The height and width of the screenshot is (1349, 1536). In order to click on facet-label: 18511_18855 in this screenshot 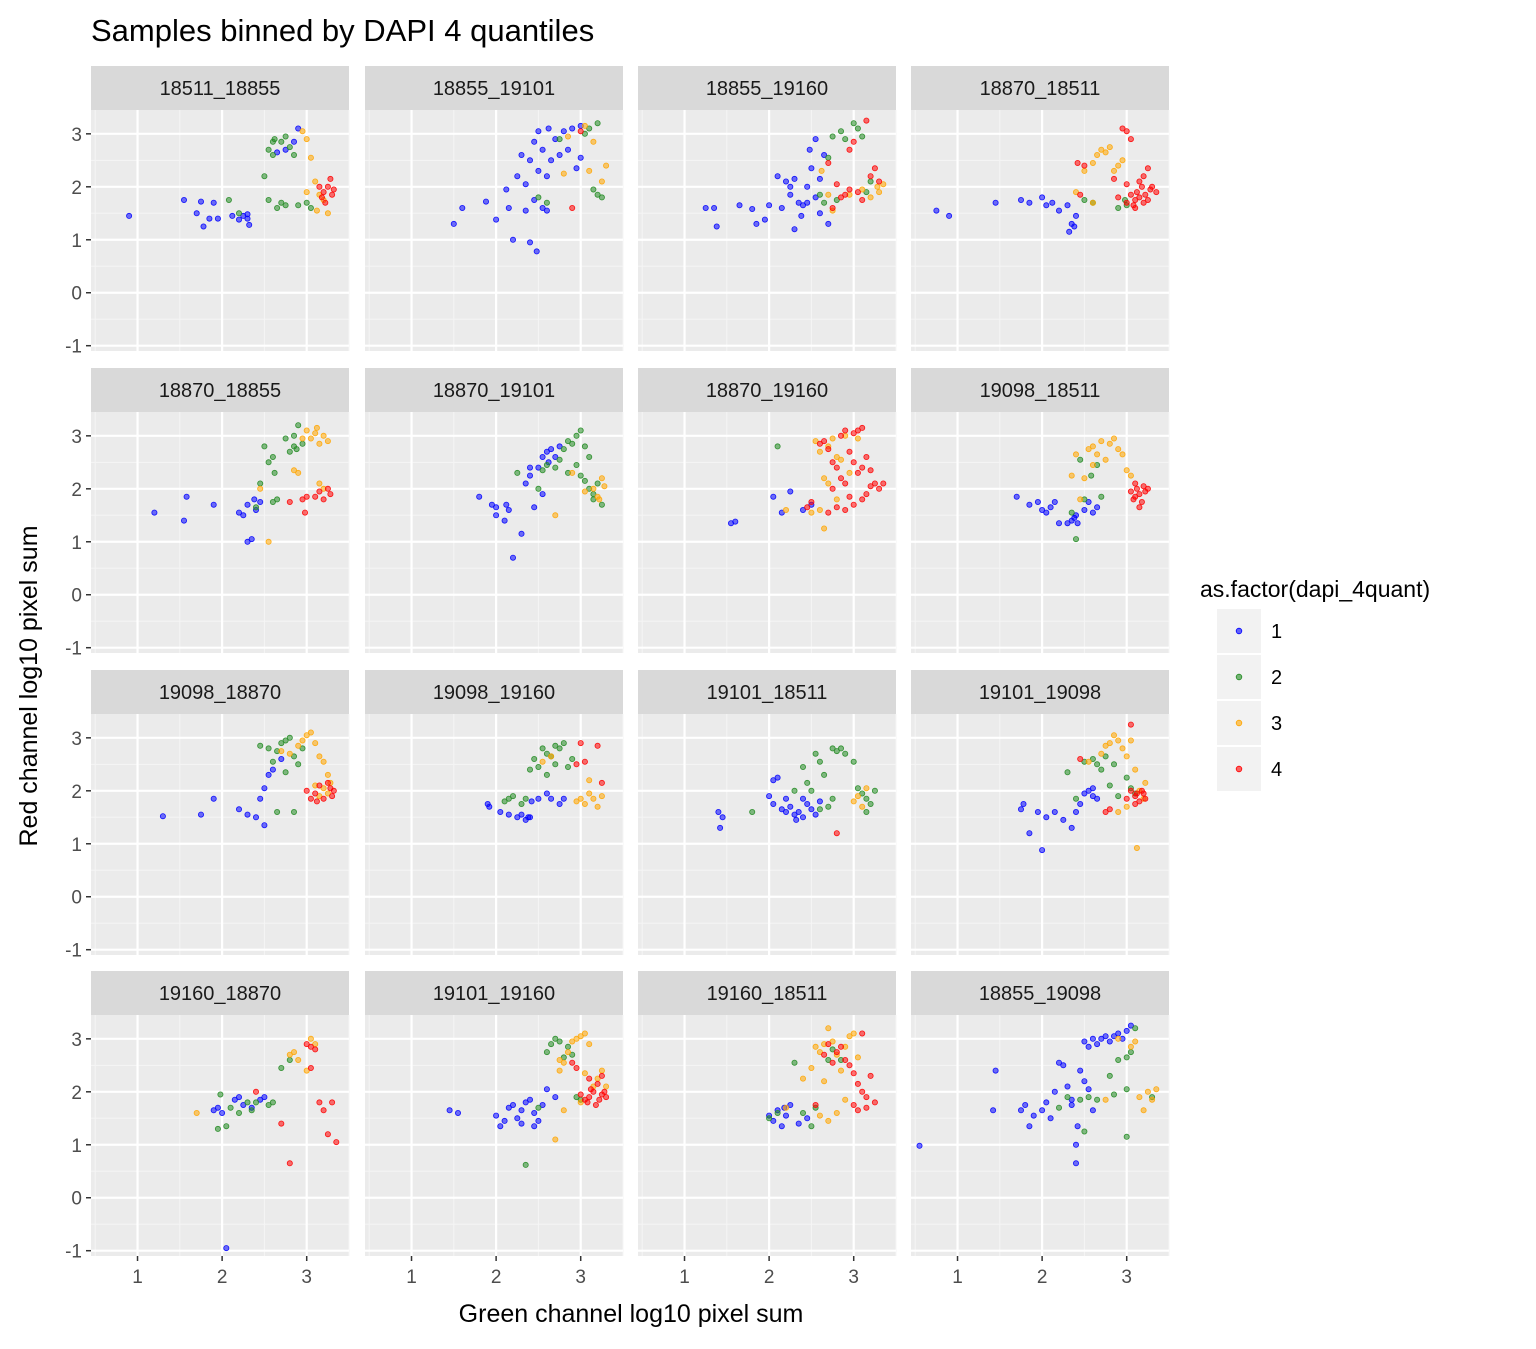, I will do `click(220, 89)`.